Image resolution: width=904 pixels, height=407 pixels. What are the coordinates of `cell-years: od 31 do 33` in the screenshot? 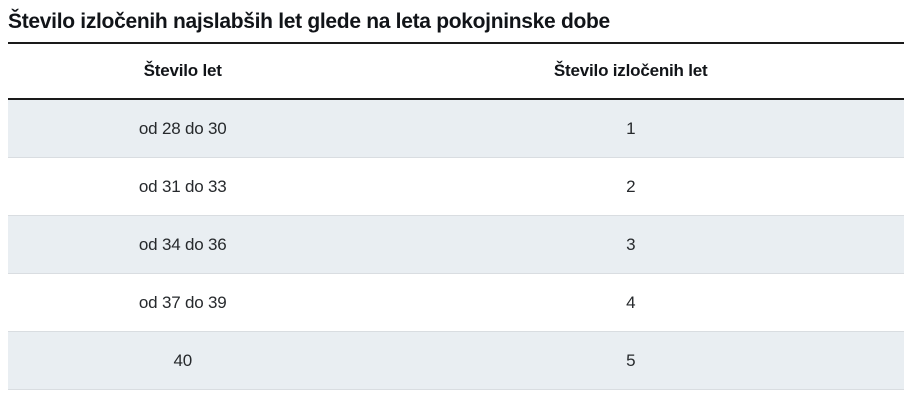 It's located at (182, 186).